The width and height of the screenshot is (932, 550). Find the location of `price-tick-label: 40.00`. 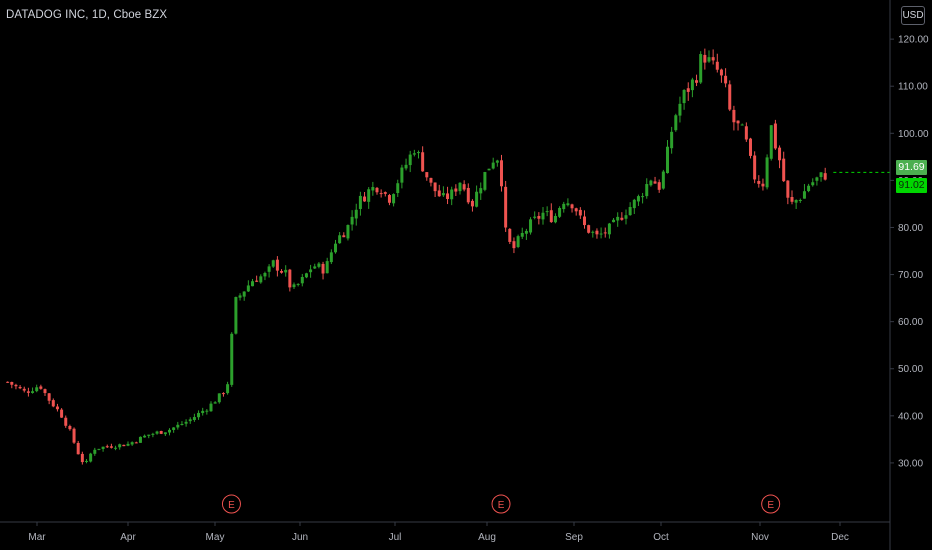

price-tick-label: 40.00 is located at coordinates (910, 416).